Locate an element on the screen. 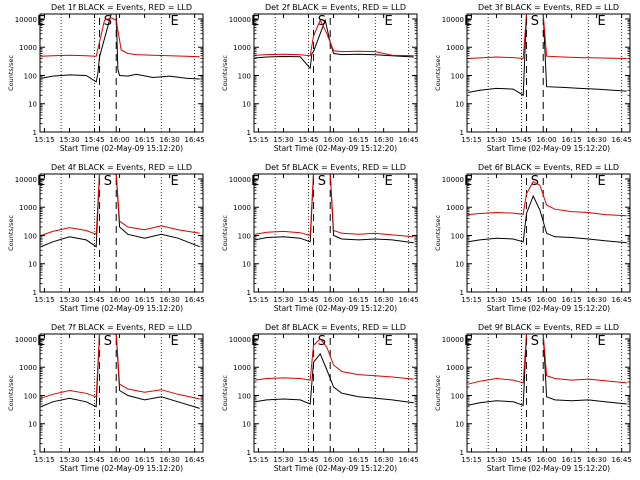 This screenshot has width=640, height=480. chart-title: Det 8f BLACK = Events, RED = LLD is located at coordinates (335, 327).